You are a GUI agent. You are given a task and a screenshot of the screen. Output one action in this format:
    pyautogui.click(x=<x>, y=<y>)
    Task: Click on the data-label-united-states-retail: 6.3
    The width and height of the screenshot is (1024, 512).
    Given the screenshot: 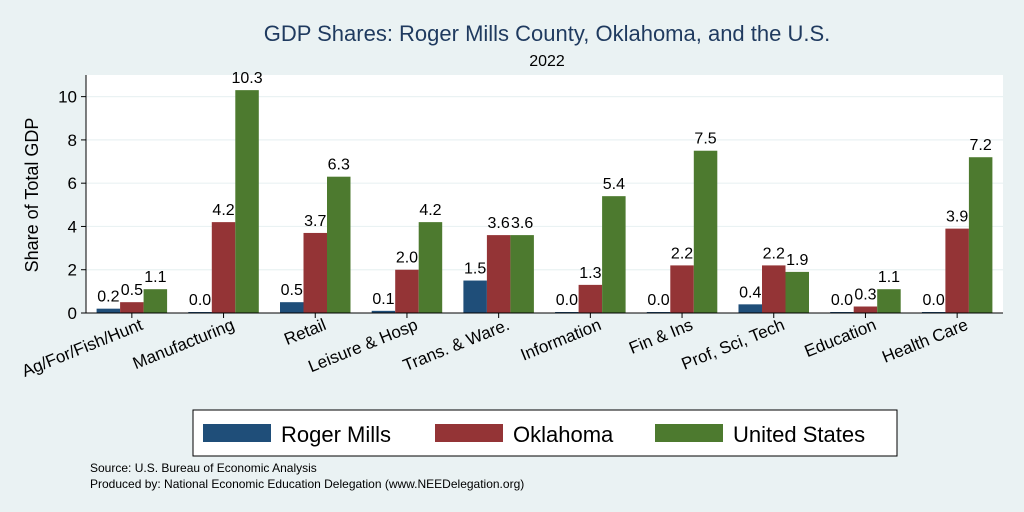 What is the action you would take?
    pyautogui.click(x=339, y=165)
    